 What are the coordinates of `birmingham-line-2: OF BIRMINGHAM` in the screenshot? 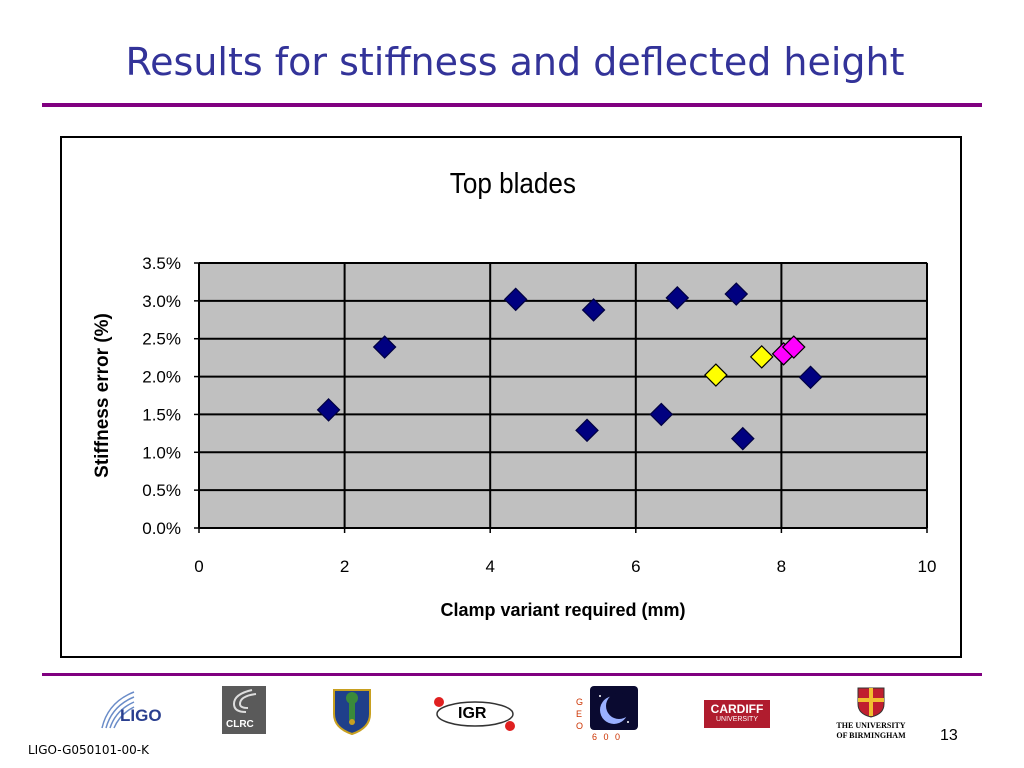 It's located at (871, 735).